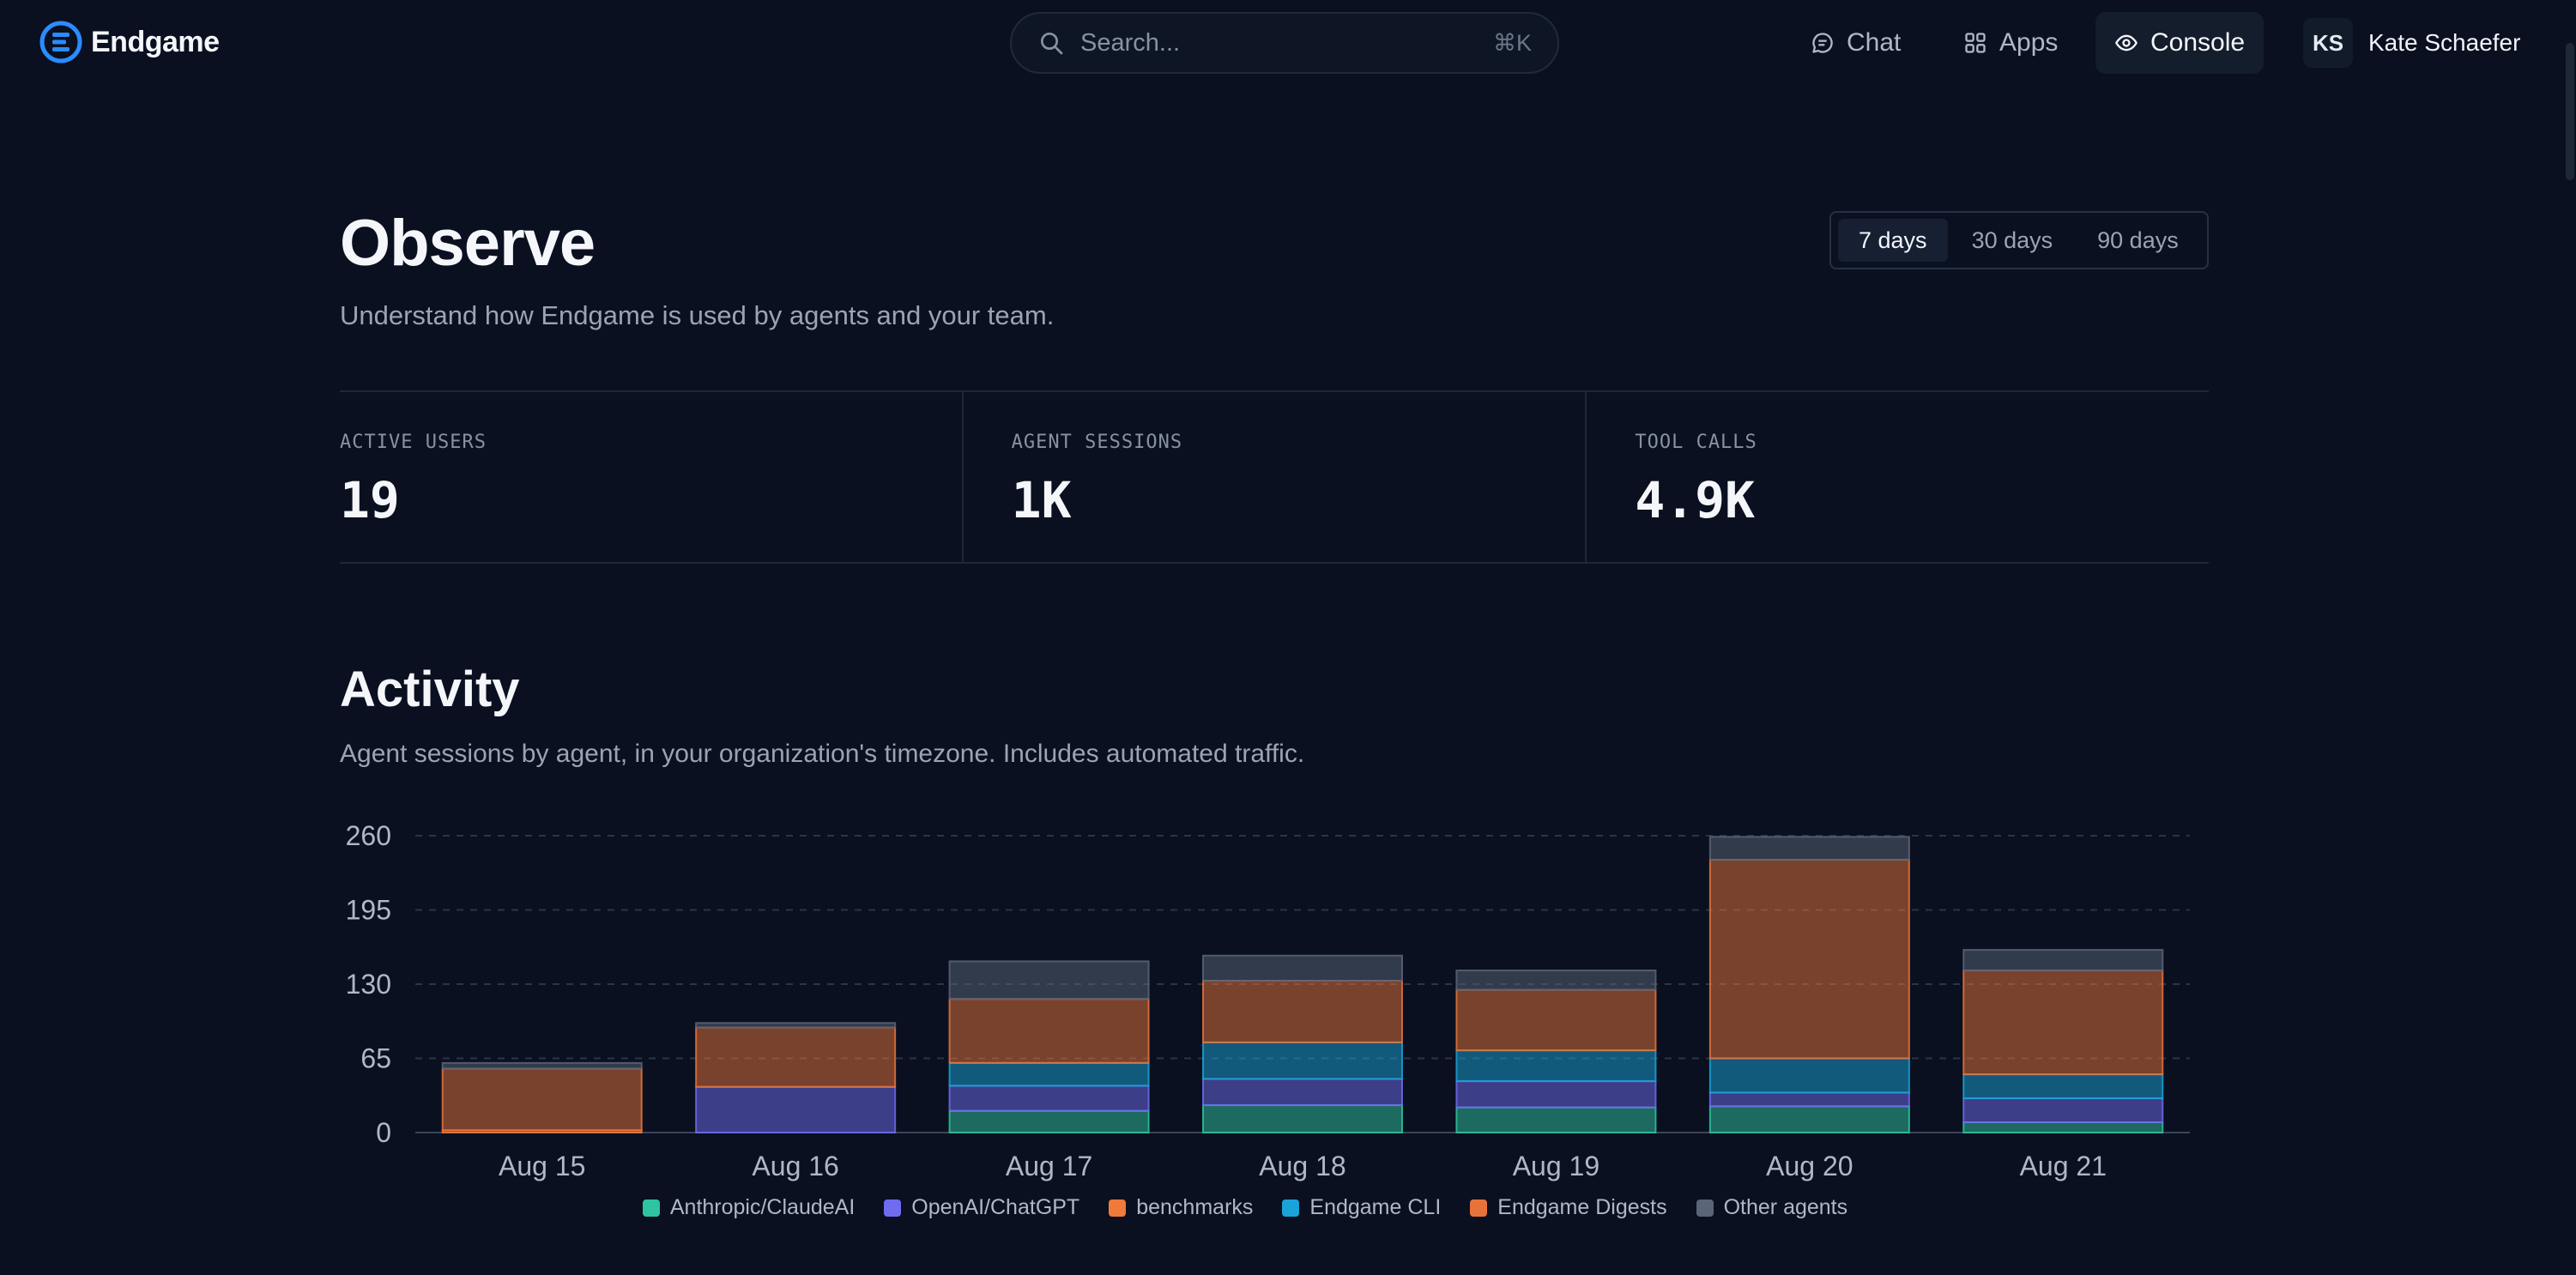 The image size is (2576, 1275). I want to click on stat-label: TOOL CALLS, so click(1696, 442).